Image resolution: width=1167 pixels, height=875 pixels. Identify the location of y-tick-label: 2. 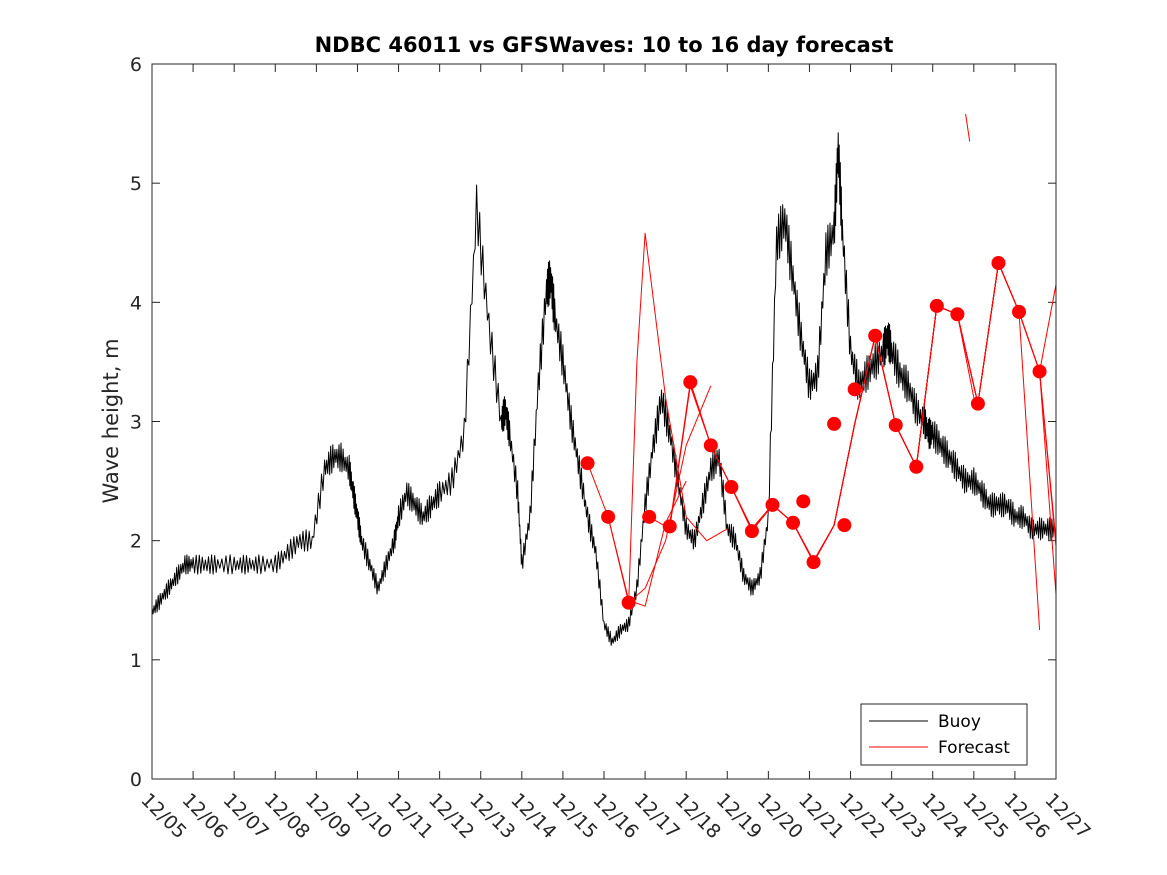
(136, 542).